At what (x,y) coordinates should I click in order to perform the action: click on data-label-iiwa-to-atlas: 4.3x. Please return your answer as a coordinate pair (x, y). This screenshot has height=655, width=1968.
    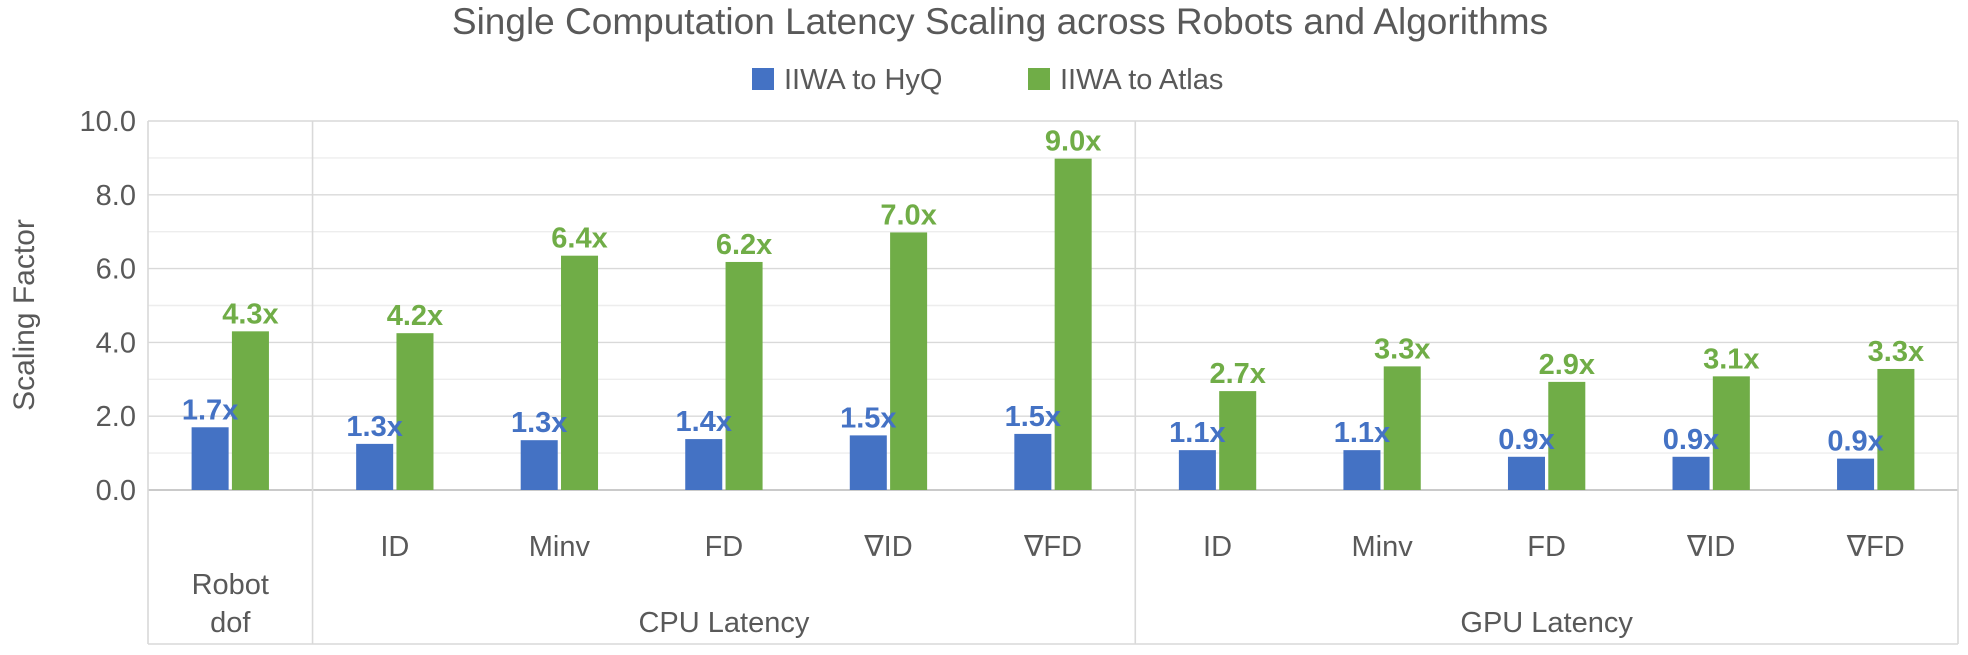
    Looking at the image, I should click on (250, 314).